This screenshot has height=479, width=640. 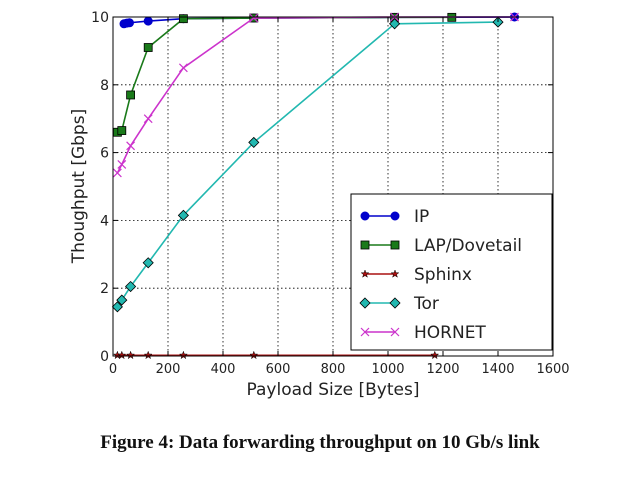 What do you see at coordinates (104, 357) in the screenshot?
I see `y-tick-label: 0` at bounding box center [104, 357].